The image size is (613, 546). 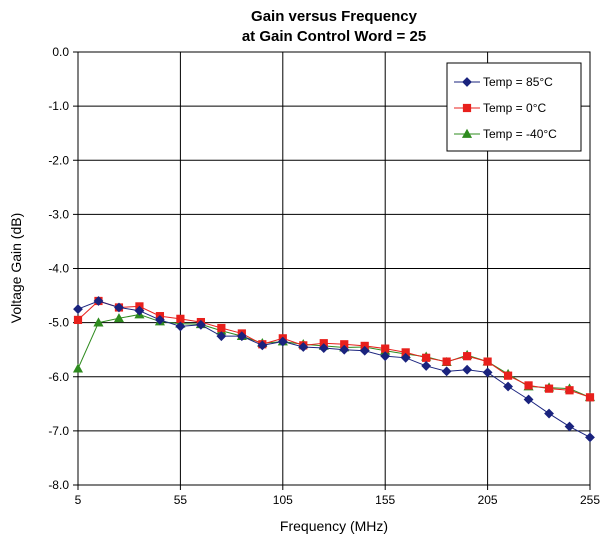 I want to click on x-axis-label: Frequency (MHz), so click(x=334, y=526).